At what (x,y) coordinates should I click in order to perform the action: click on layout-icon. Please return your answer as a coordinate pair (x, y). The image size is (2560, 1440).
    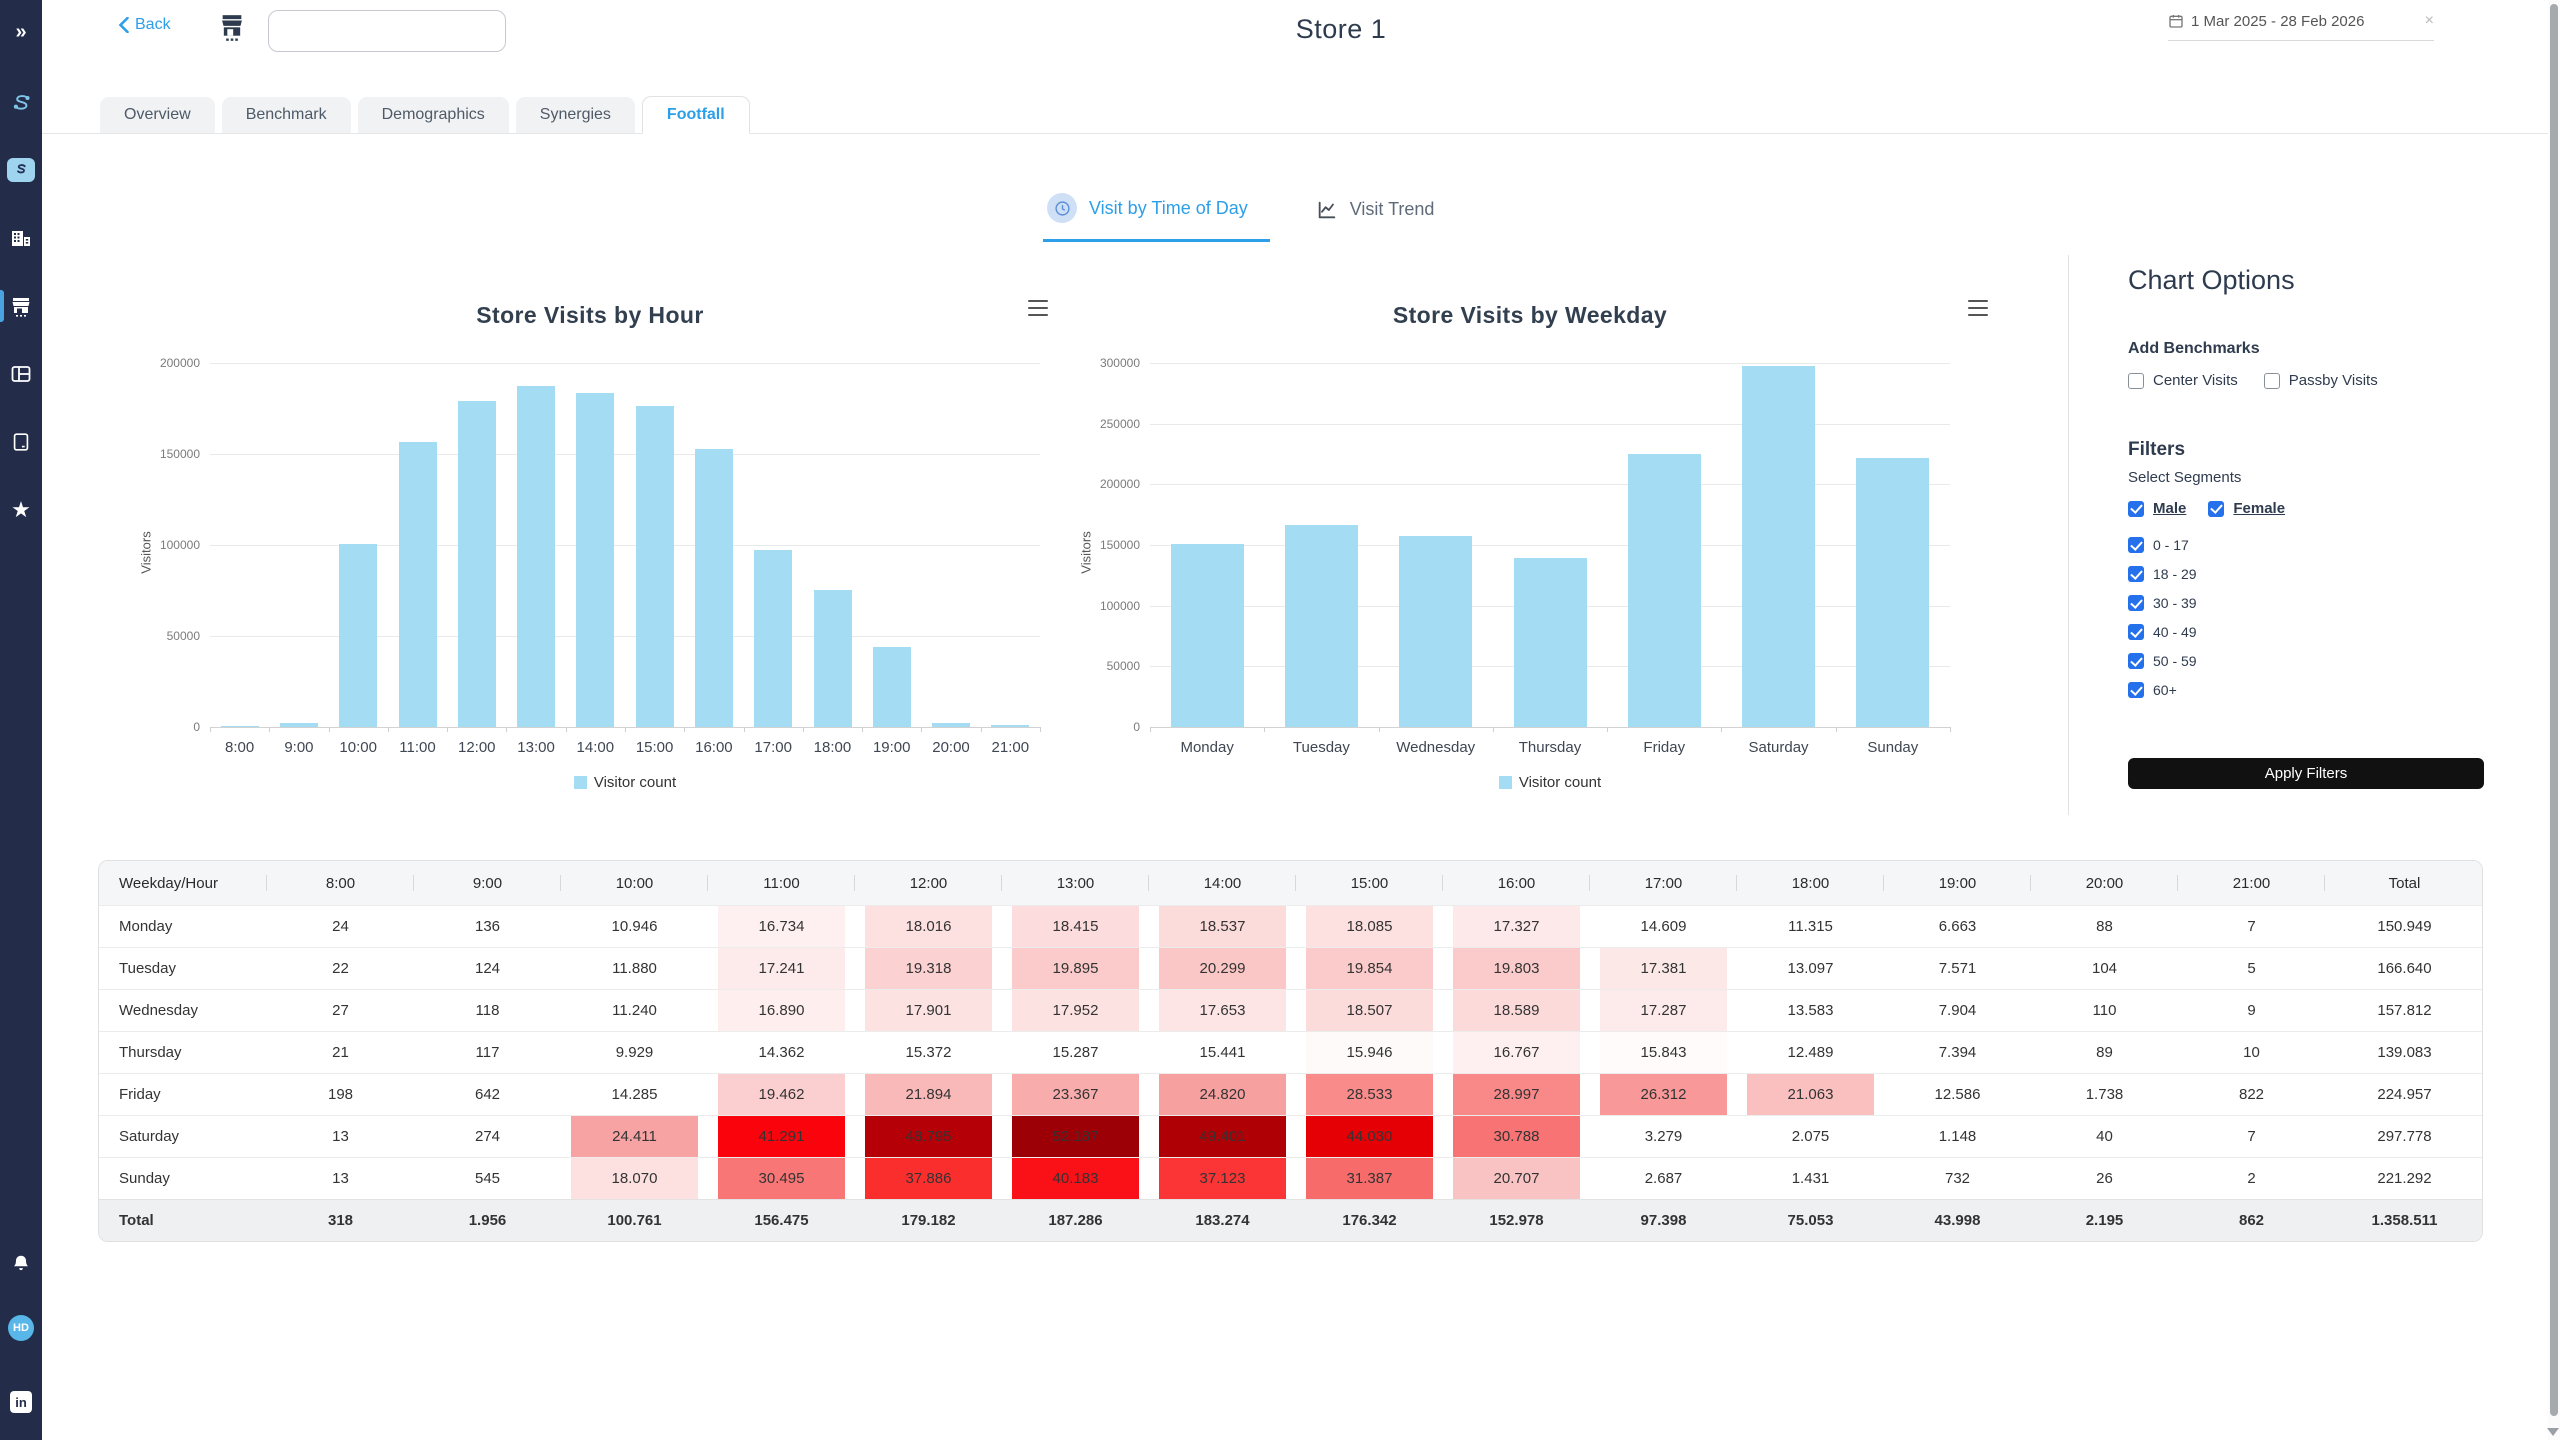
    Looking at the image, I should click on (21, 374).